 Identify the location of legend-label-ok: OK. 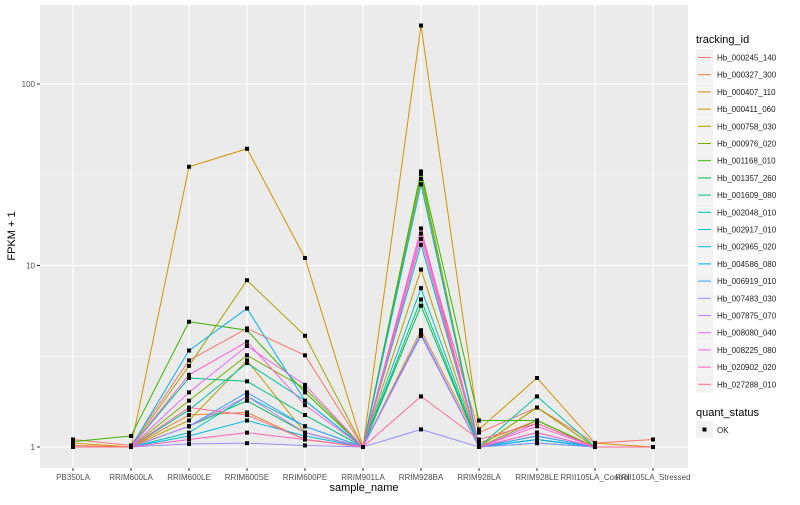
(723, 430).